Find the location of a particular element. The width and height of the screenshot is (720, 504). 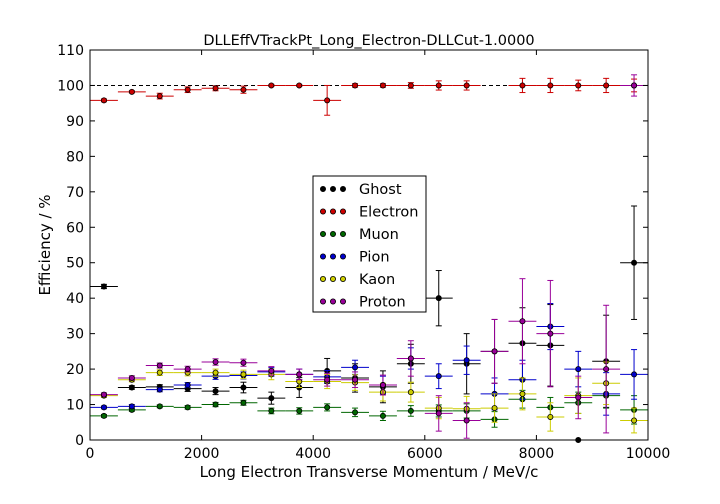

y-axis-label: Efficiency / % is located at coordinates (45, 244).